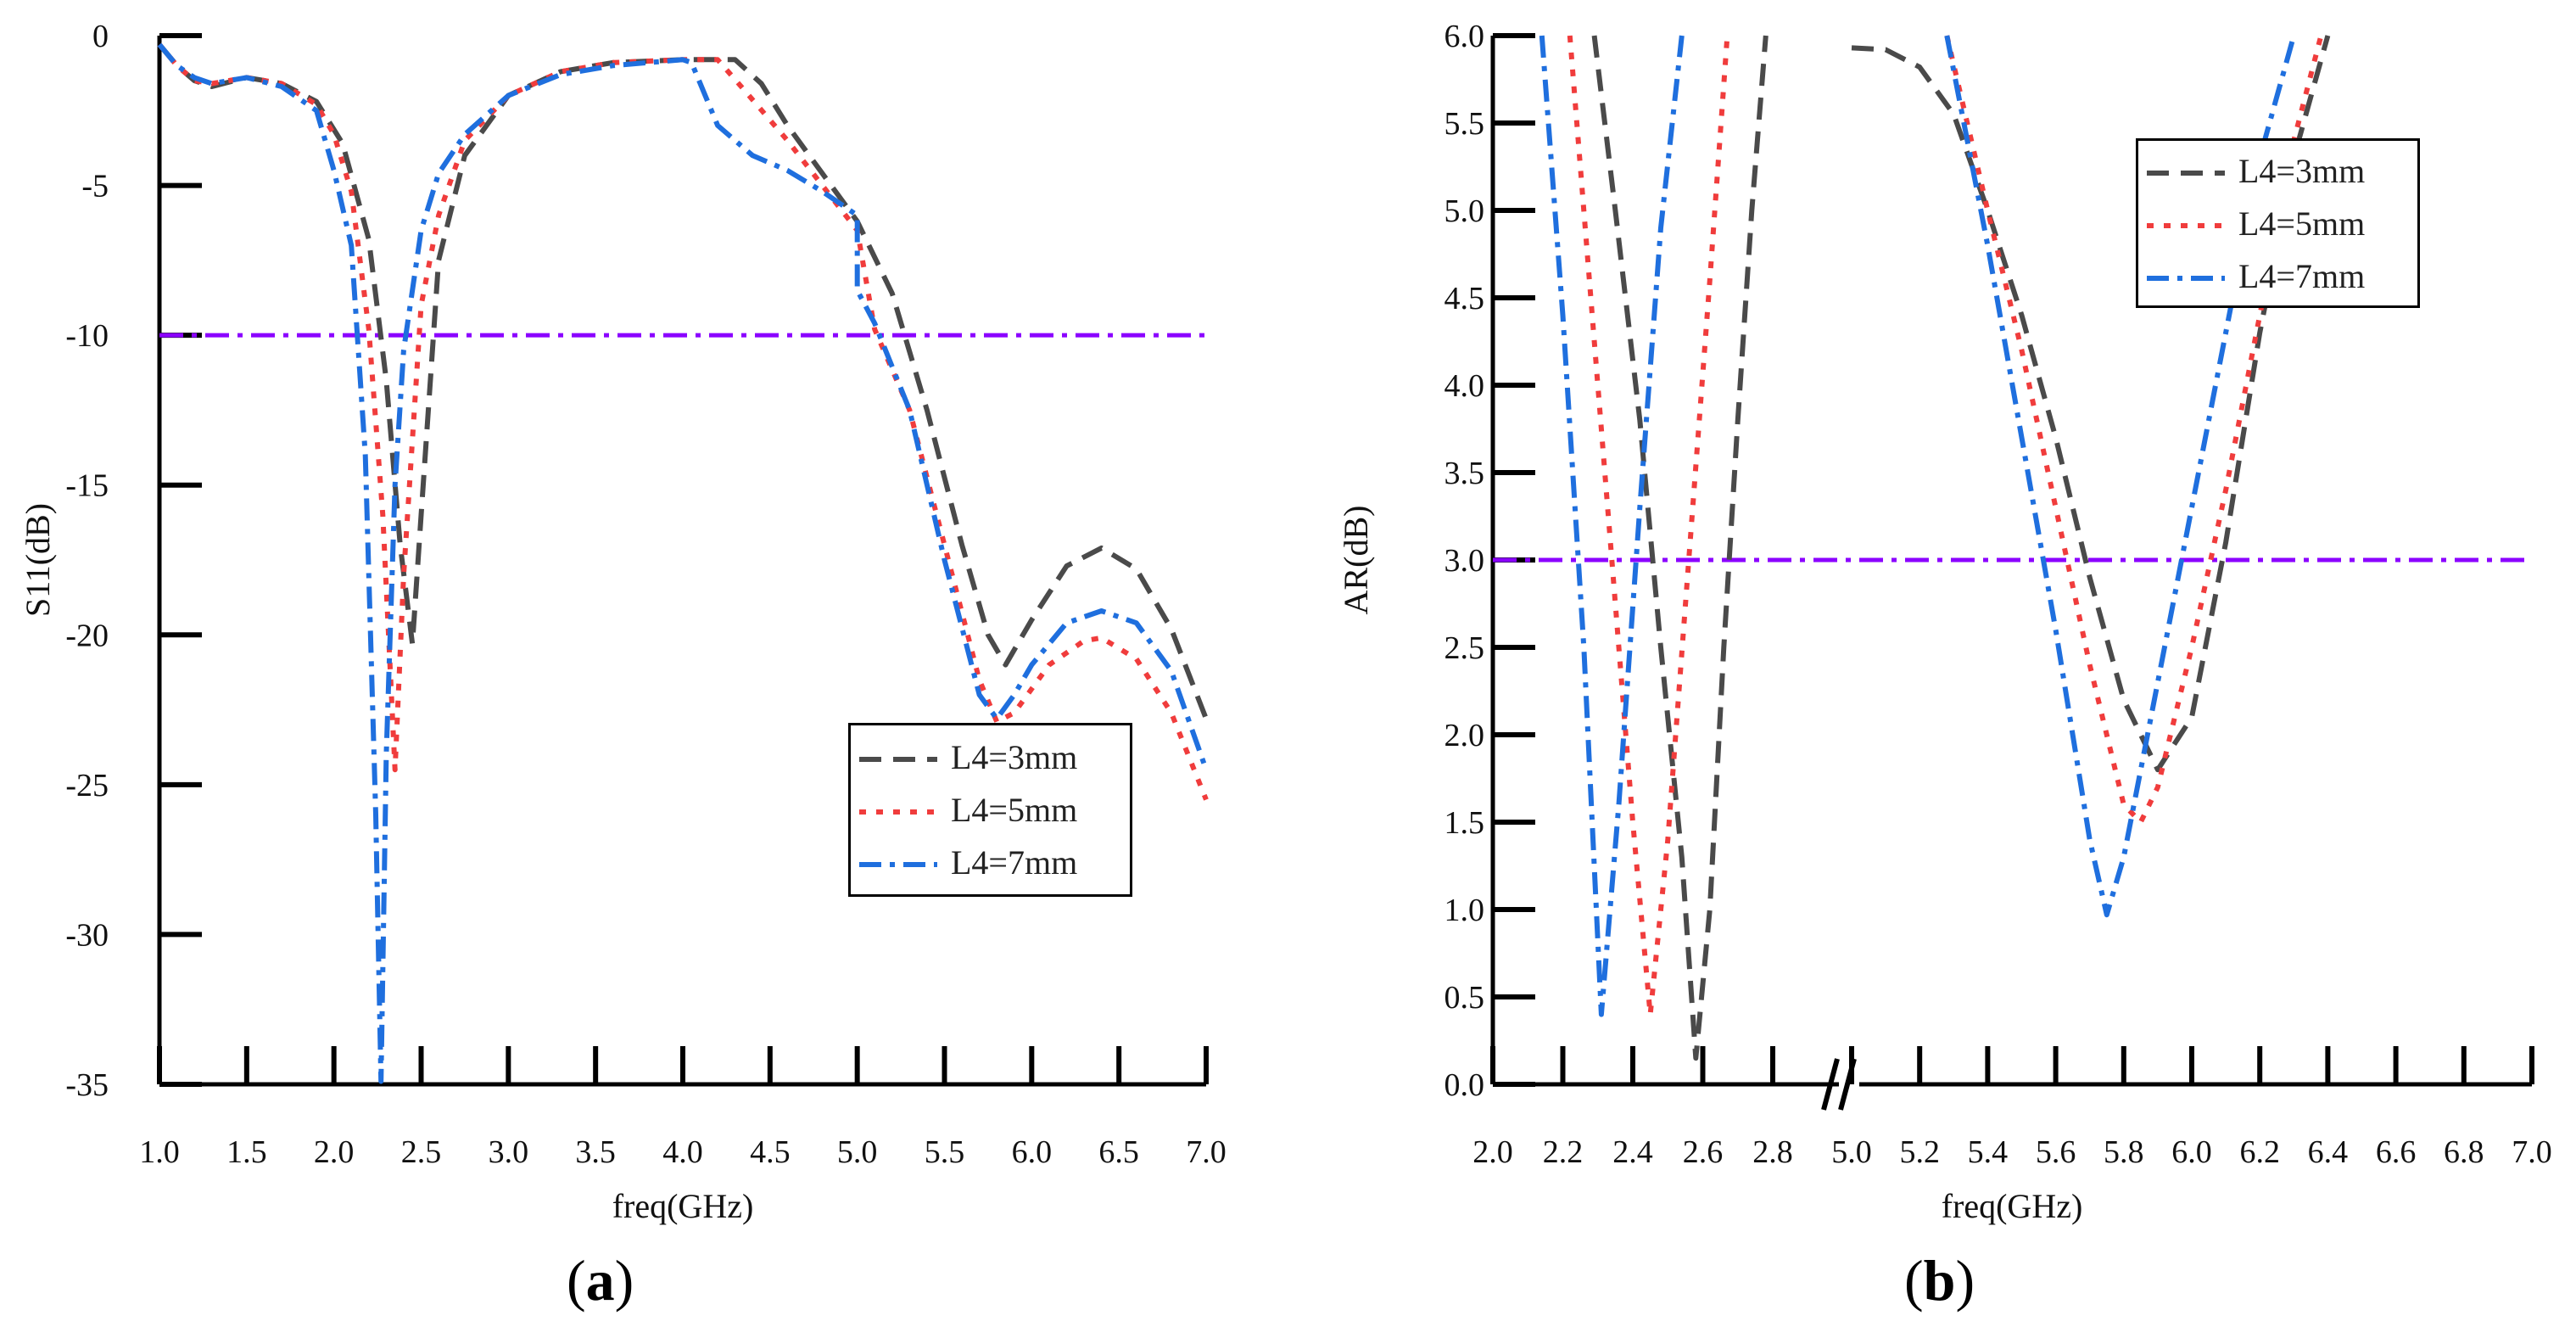 Image resolution: width=2576 pixels, height=1338 pixels. What do you see at coordinates (1632, 1152) in the screenshot?
I see `x-tick-label: 2.4` at bounding box center [1632, 1152].